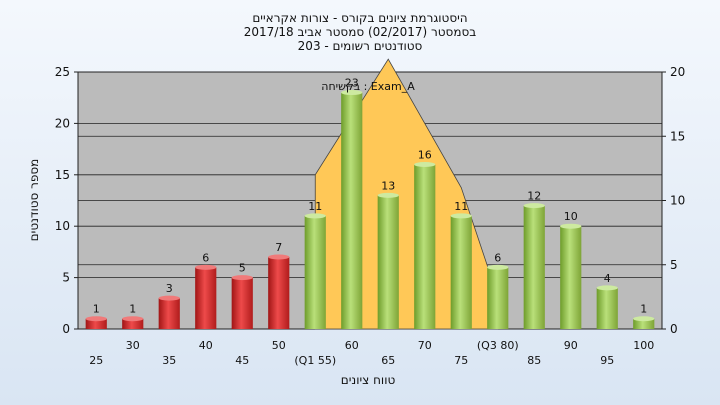 Image resolution: width=720 pixels, height=405 pixels. What do you see at coordinates (169, 360) in the screenshot?
I see `x-tick-label: 35` at bounding box center [169, 360].